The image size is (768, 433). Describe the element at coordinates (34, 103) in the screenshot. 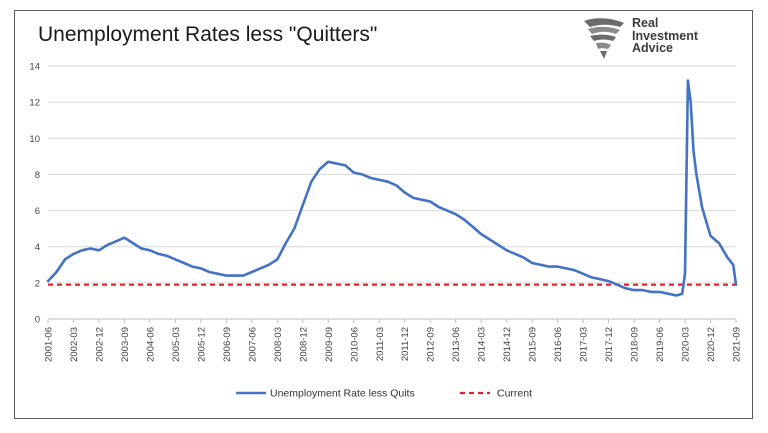

I see `y-tick-label: 12` at that location.